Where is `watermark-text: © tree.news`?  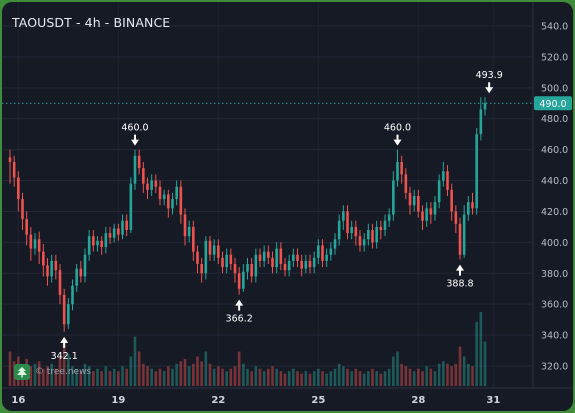 watermark-text: © tree.news is located at coordinates (63, 372).